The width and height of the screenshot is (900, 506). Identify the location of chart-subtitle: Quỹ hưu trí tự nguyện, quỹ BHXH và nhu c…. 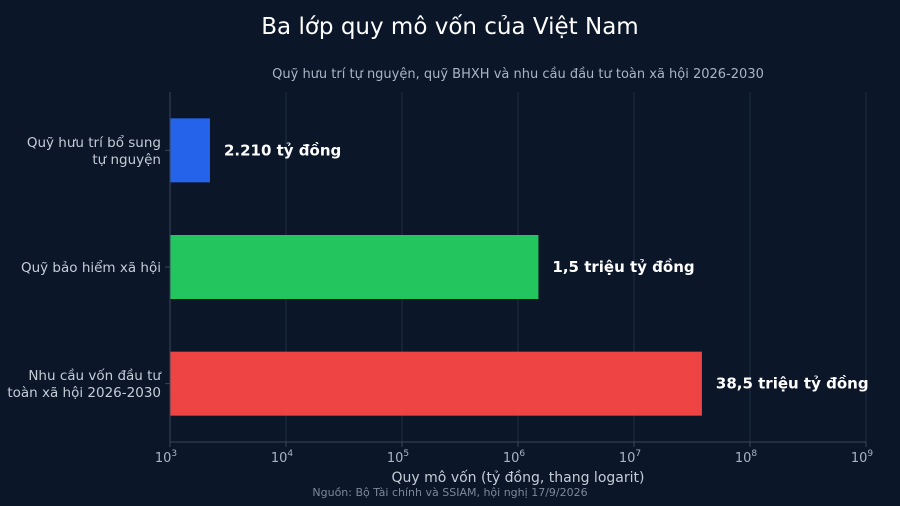
(518, 74).